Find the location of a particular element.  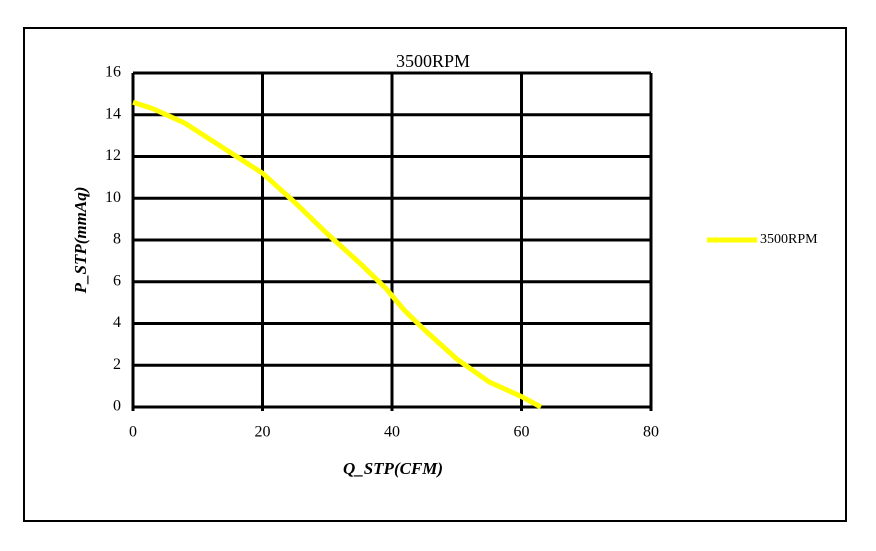

x-tick-label: 0 is located at coordinates (133, 432).